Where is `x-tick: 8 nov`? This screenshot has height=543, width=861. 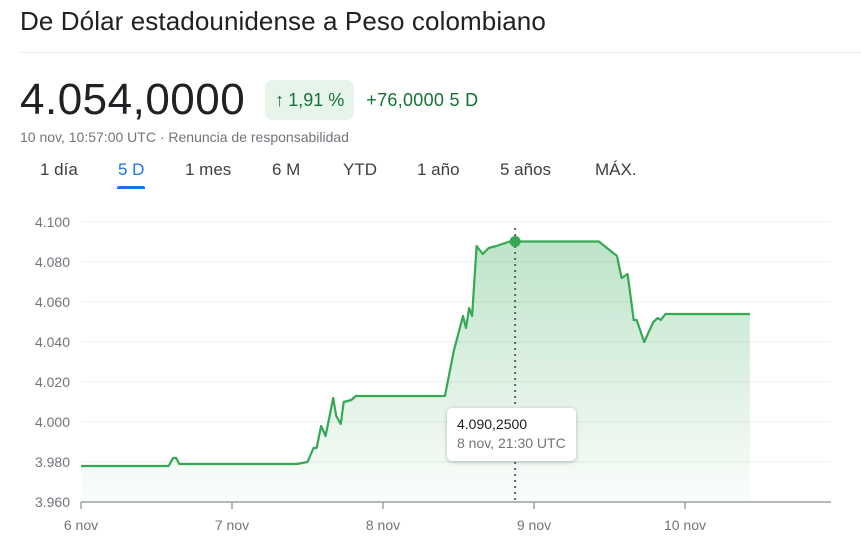
x-tick: 8 nov is located at coordinates (383, 525).